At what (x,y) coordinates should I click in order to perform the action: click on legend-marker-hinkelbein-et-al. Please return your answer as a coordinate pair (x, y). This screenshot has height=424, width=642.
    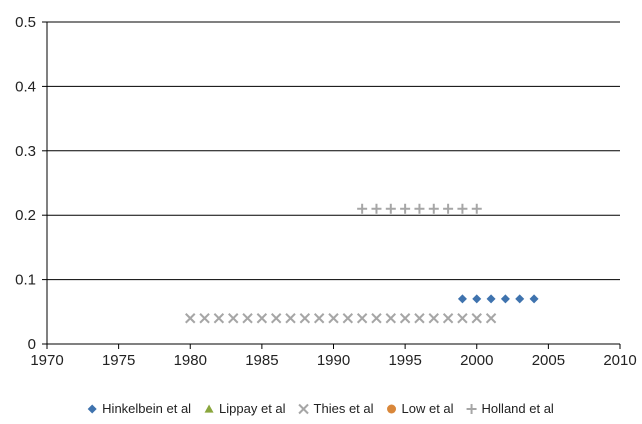
    Looking at the image, I should click on (92, 409).